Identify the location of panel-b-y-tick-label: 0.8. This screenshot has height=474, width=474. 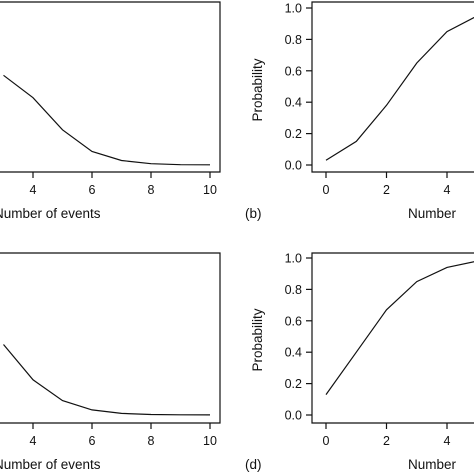
(293, 40).